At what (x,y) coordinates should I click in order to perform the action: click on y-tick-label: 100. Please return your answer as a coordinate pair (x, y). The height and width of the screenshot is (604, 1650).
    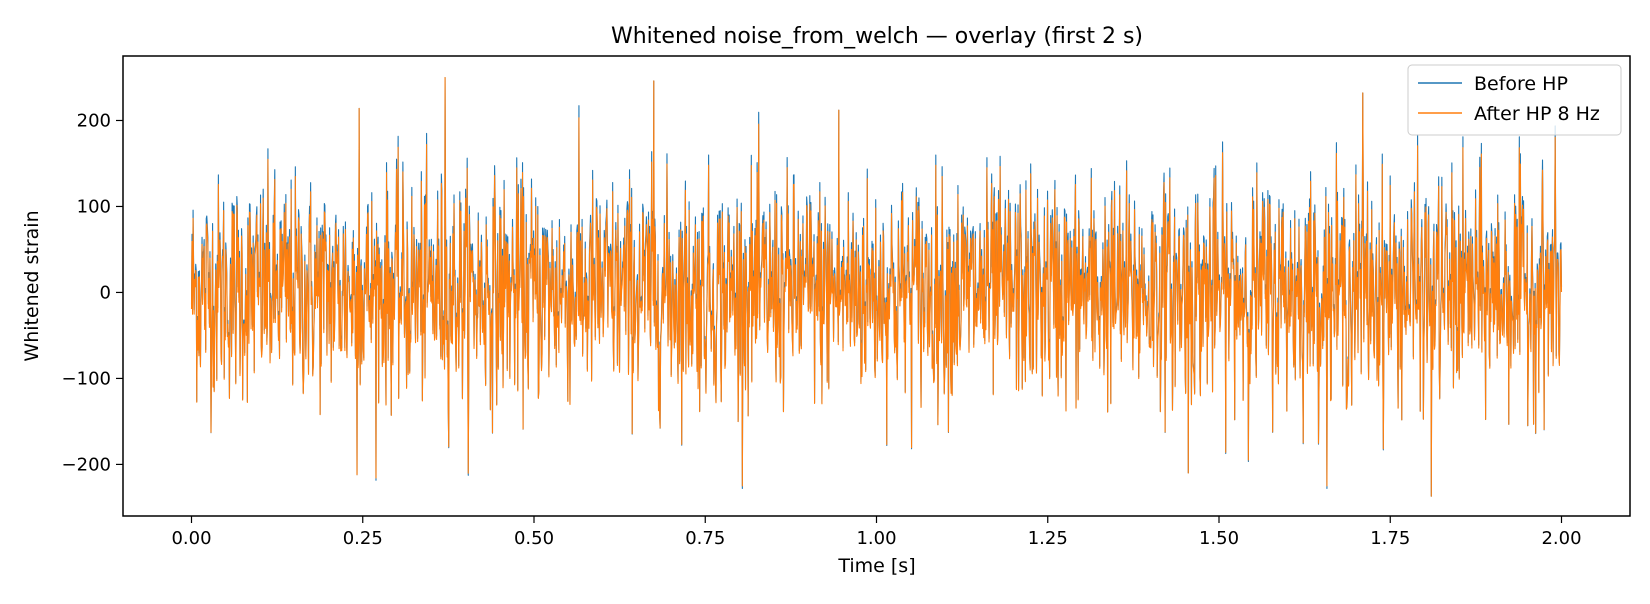
    Looking at the image, I should click on (94, 206).